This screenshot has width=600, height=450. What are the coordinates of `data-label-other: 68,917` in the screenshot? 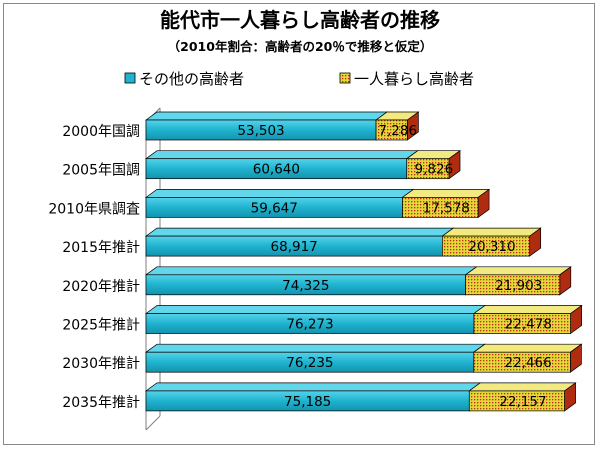 It's located at (294, 247).